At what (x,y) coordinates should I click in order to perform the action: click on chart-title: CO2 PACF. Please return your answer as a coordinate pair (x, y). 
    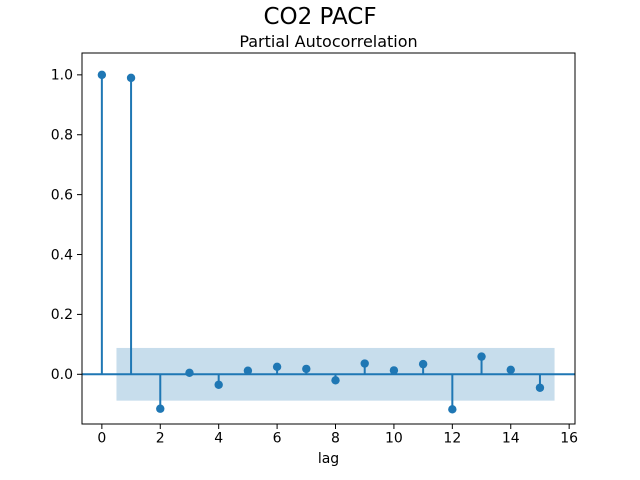
    Looking at the image, I should click on (320, 17).